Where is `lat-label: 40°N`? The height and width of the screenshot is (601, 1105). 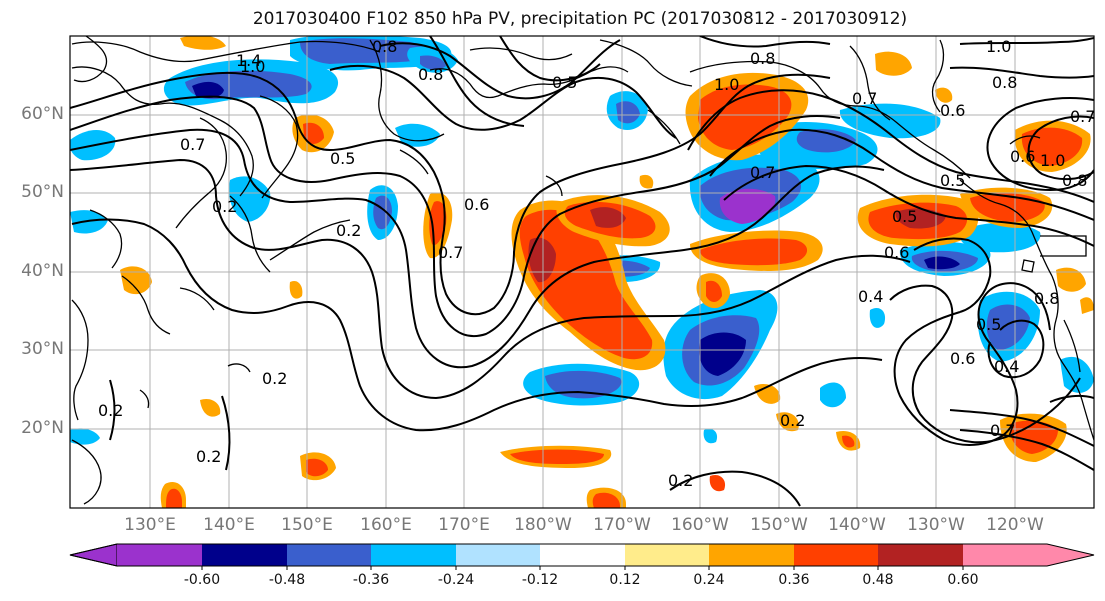 lat-label: 40°N is located at coordinates (42, 271).